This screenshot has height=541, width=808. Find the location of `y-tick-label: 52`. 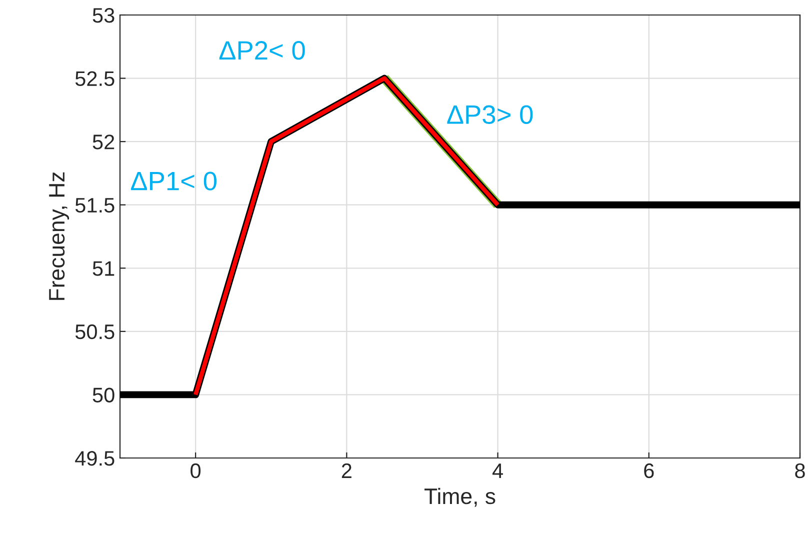

y-tick-label: 52 is located at coordinates (103, 142).